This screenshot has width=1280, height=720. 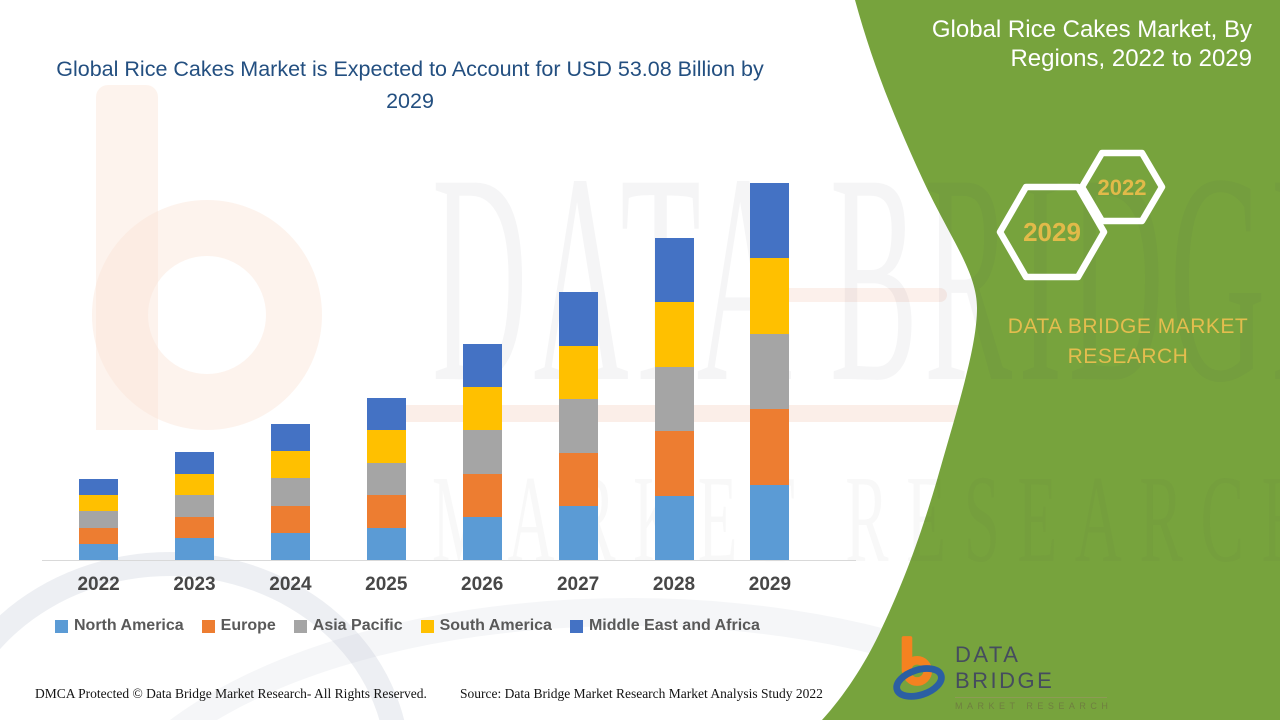 I want to click on x-axis-label-2027: 2027, so click(x=578, y=584).